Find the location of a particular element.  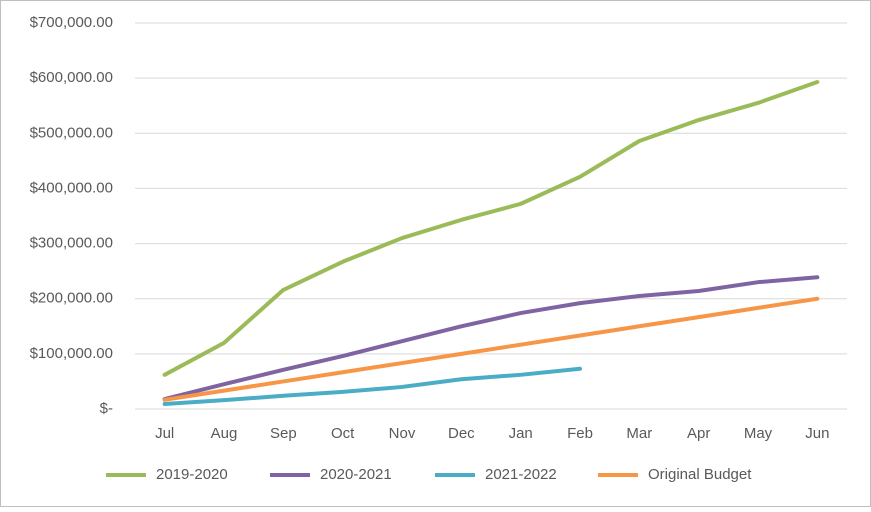

y-tick-label: $- is located at coordinates (106, 408).